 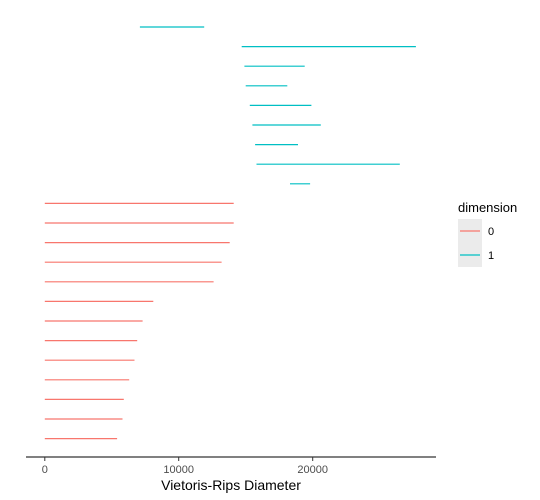 I want to click on x-tick-label-2: 20000, so click(x=312, y=470).